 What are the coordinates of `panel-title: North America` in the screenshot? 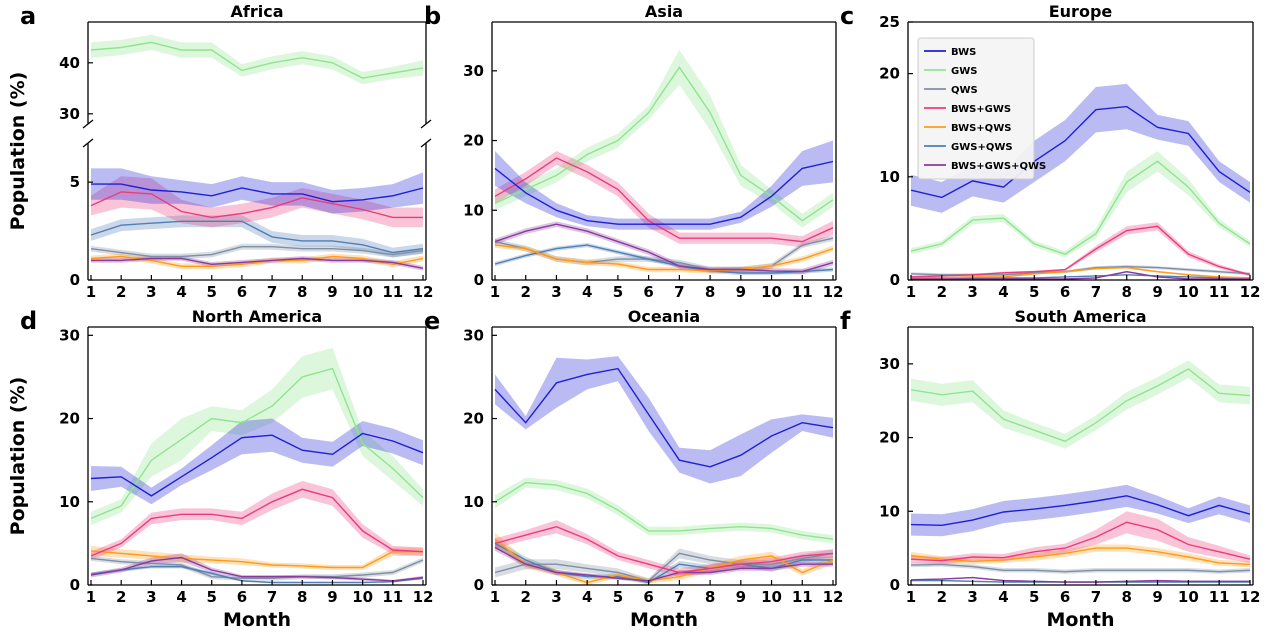 It's located at (257, 316).